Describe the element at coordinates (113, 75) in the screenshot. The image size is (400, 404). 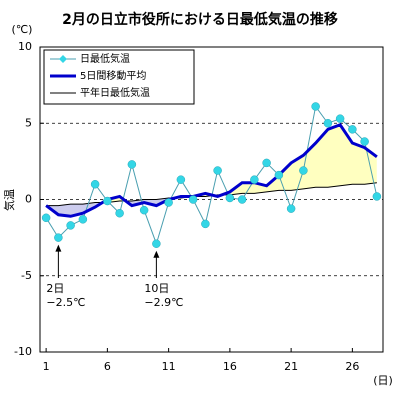
I see `legend-label: 5日間移動平均` at that location.